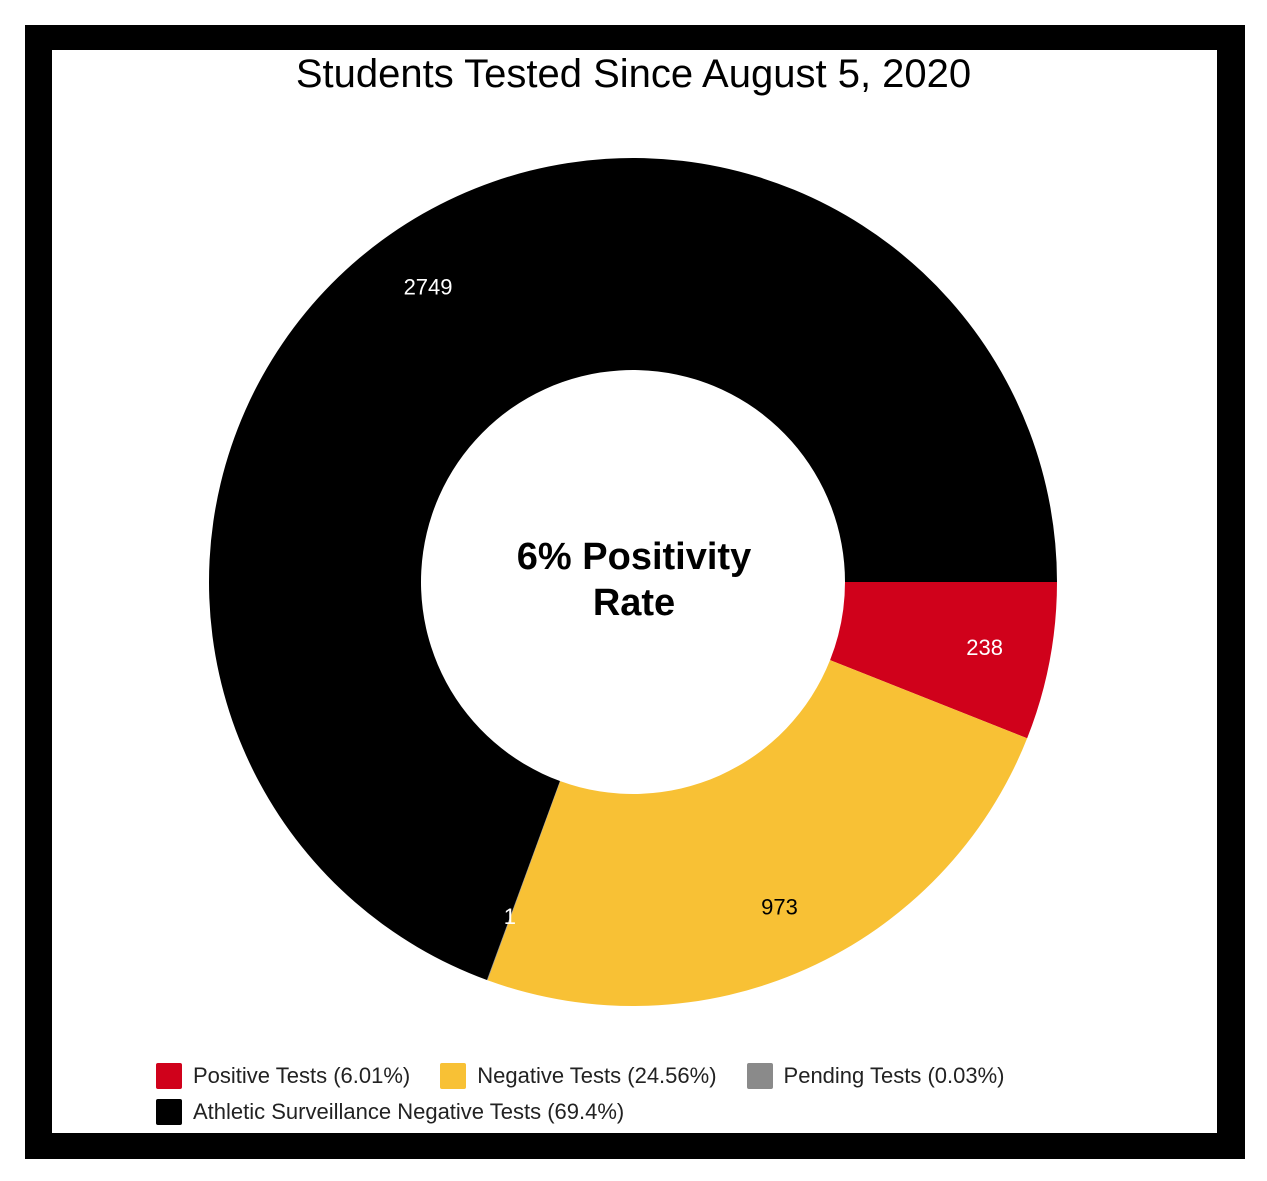 Image resolution: width=1267 pixels, height=1181 pixels. Describe the element at coordinates (894, 1075) in the screenshot. I see `legend-label-pending: Pending Tests (0.03%)` at that location.